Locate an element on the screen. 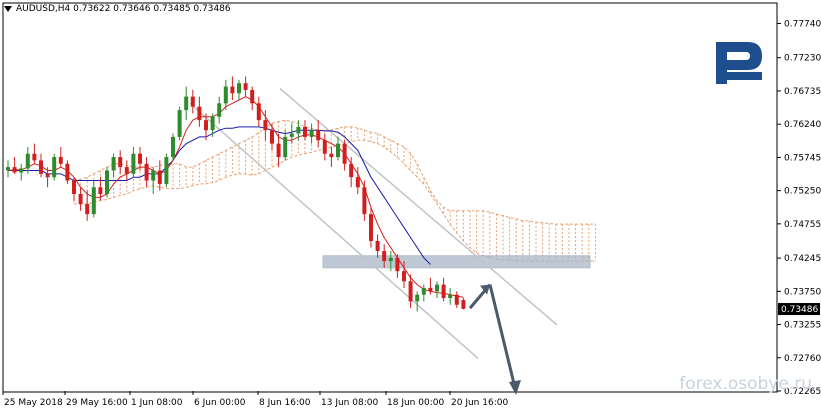 The image size is (821, 418). high-value: 0.73646 is located at coordinates (132, 9).